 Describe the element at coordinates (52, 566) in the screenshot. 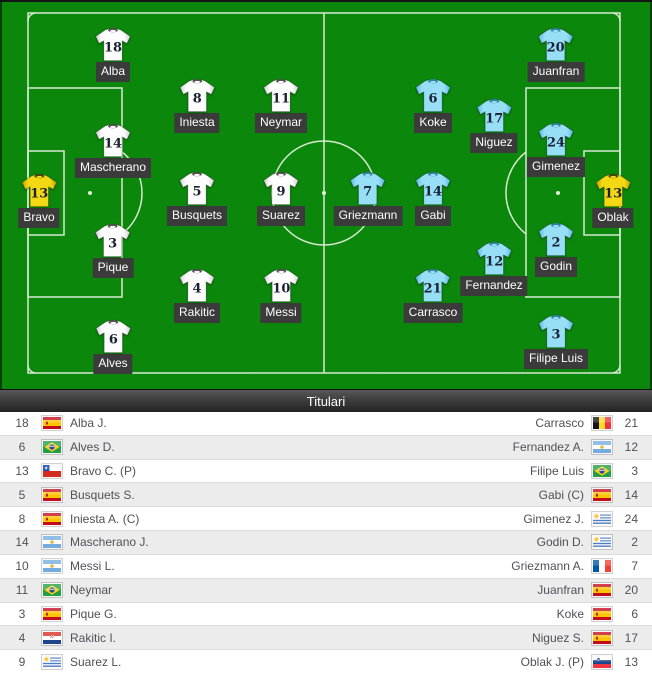

I see `flag-argentina-icon` at that location.